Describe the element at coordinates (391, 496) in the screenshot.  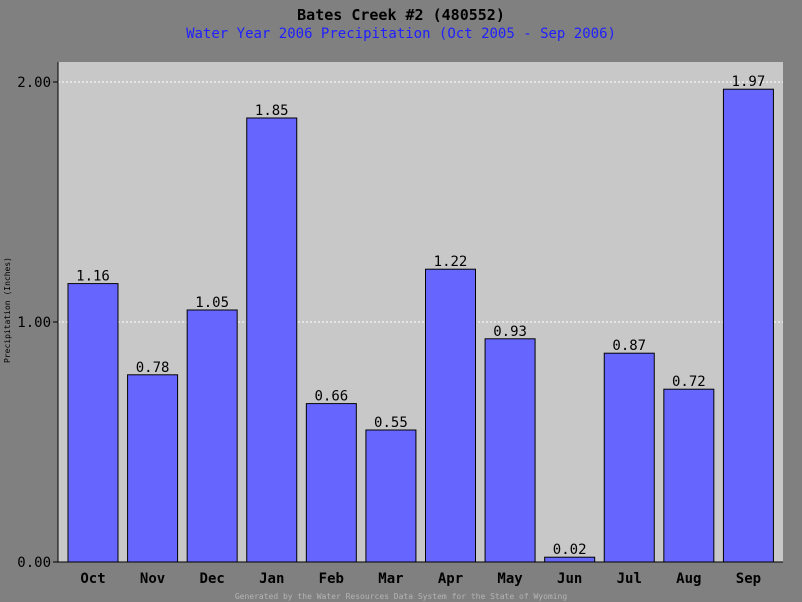
I see `bar-mar` at that location.